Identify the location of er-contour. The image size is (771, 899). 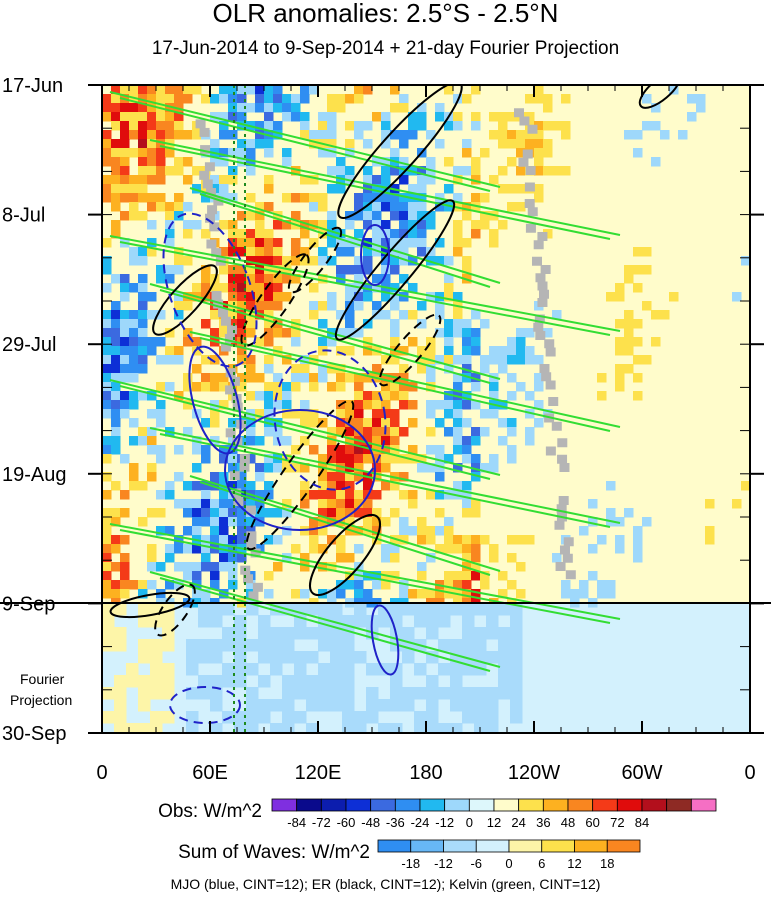
(400, 152).